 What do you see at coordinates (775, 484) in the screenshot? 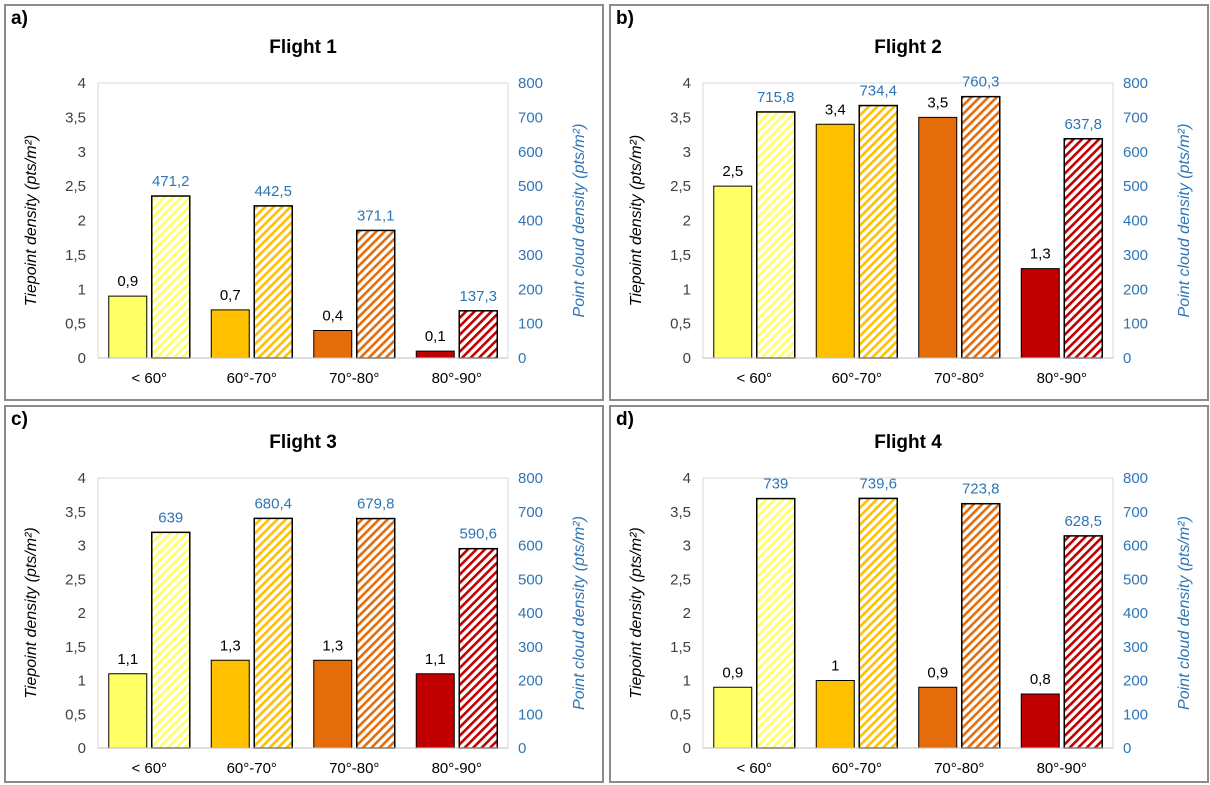
I see `bar-label-pointcloud: 739` at bounding box center [775, 484].